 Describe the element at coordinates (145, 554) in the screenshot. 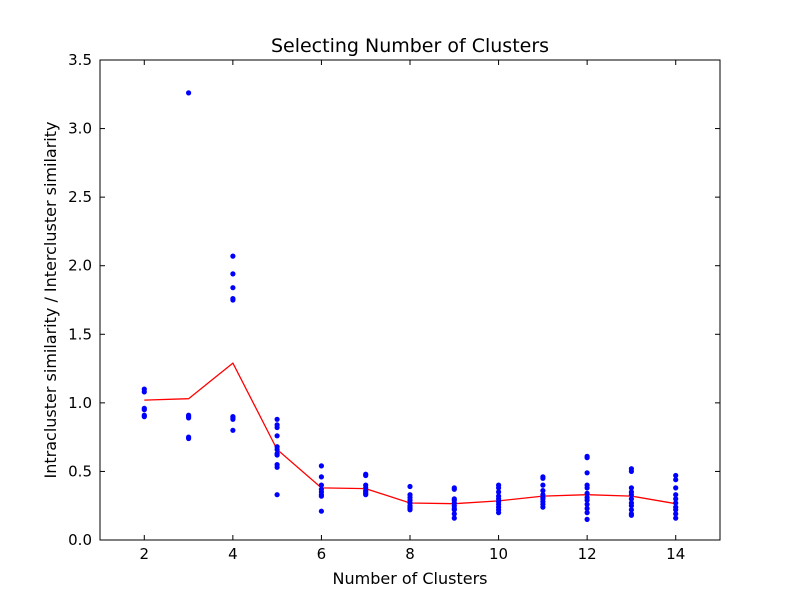

I see `x-tick-label: 2` at that location.